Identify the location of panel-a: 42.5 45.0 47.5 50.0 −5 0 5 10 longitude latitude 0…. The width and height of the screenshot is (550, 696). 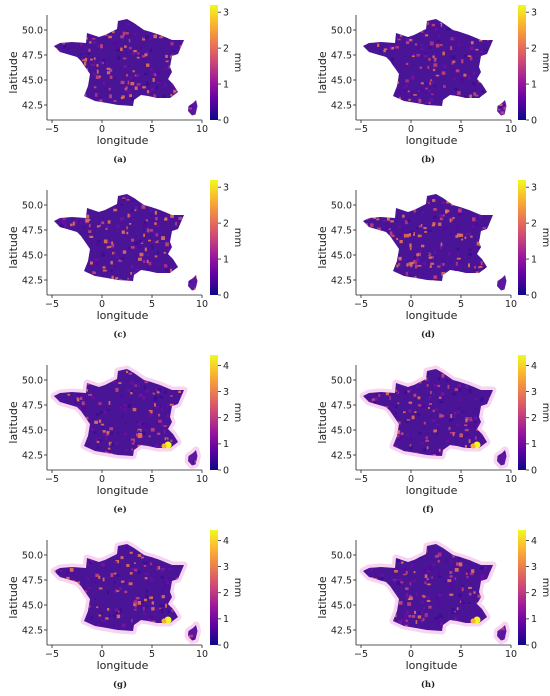
(125, 85).